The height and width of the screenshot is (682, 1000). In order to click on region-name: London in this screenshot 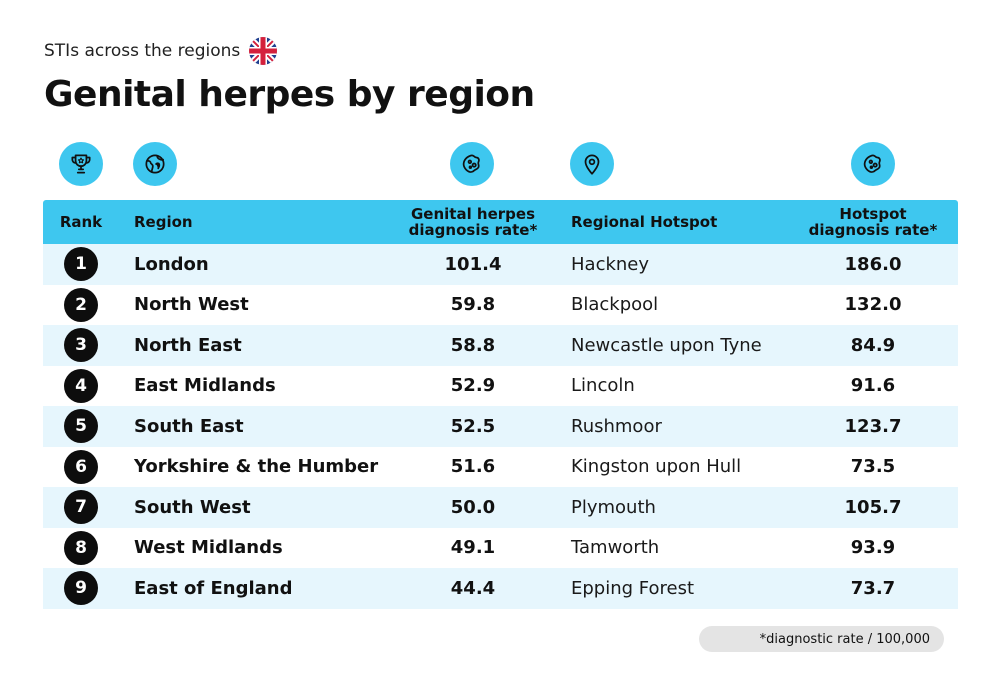, I will do `click(171, 264)`.